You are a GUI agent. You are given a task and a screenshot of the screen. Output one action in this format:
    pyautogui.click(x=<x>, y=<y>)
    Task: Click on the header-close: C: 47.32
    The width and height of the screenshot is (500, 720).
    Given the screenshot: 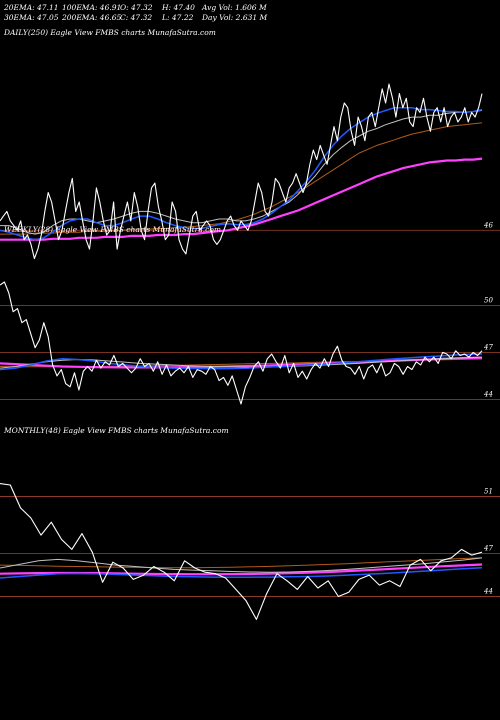 What is the action you would take?
    pyautogui.click(x=136, y=17)
    